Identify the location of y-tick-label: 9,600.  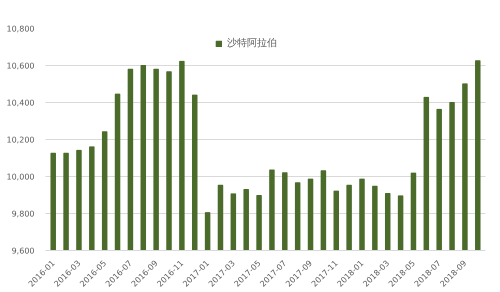
(23, 251).